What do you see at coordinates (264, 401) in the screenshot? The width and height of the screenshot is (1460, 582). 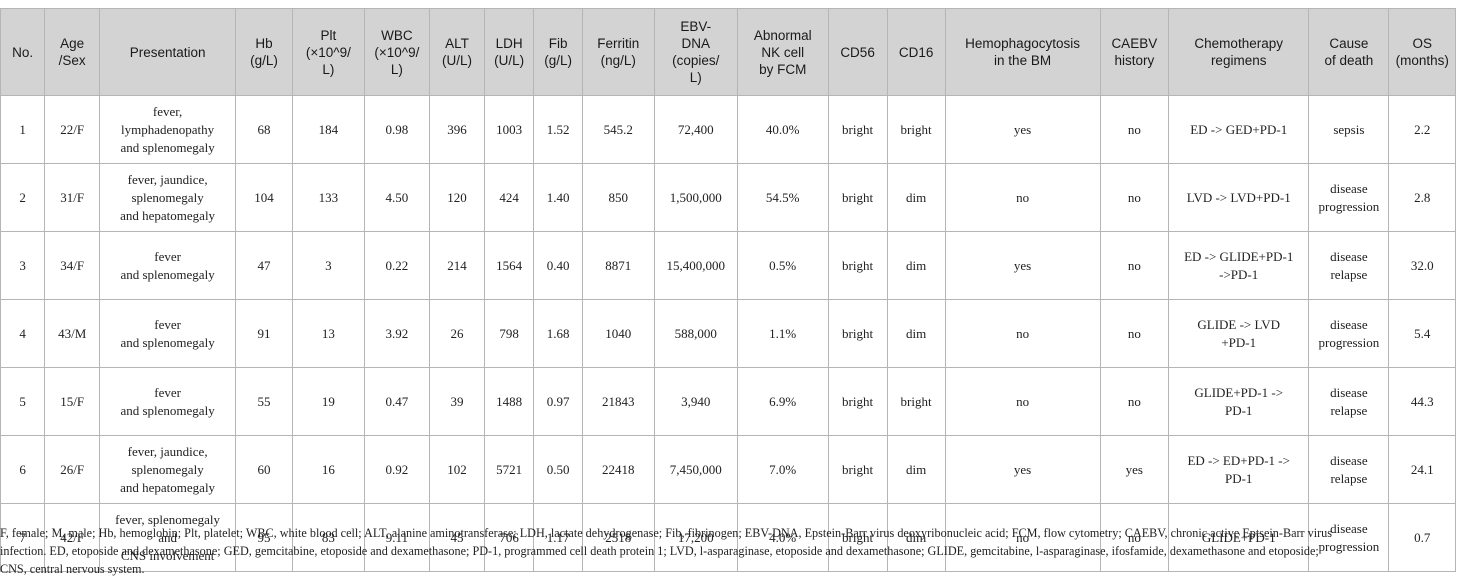 I see `cell-hb: 55` at bounding box center [264, 401].